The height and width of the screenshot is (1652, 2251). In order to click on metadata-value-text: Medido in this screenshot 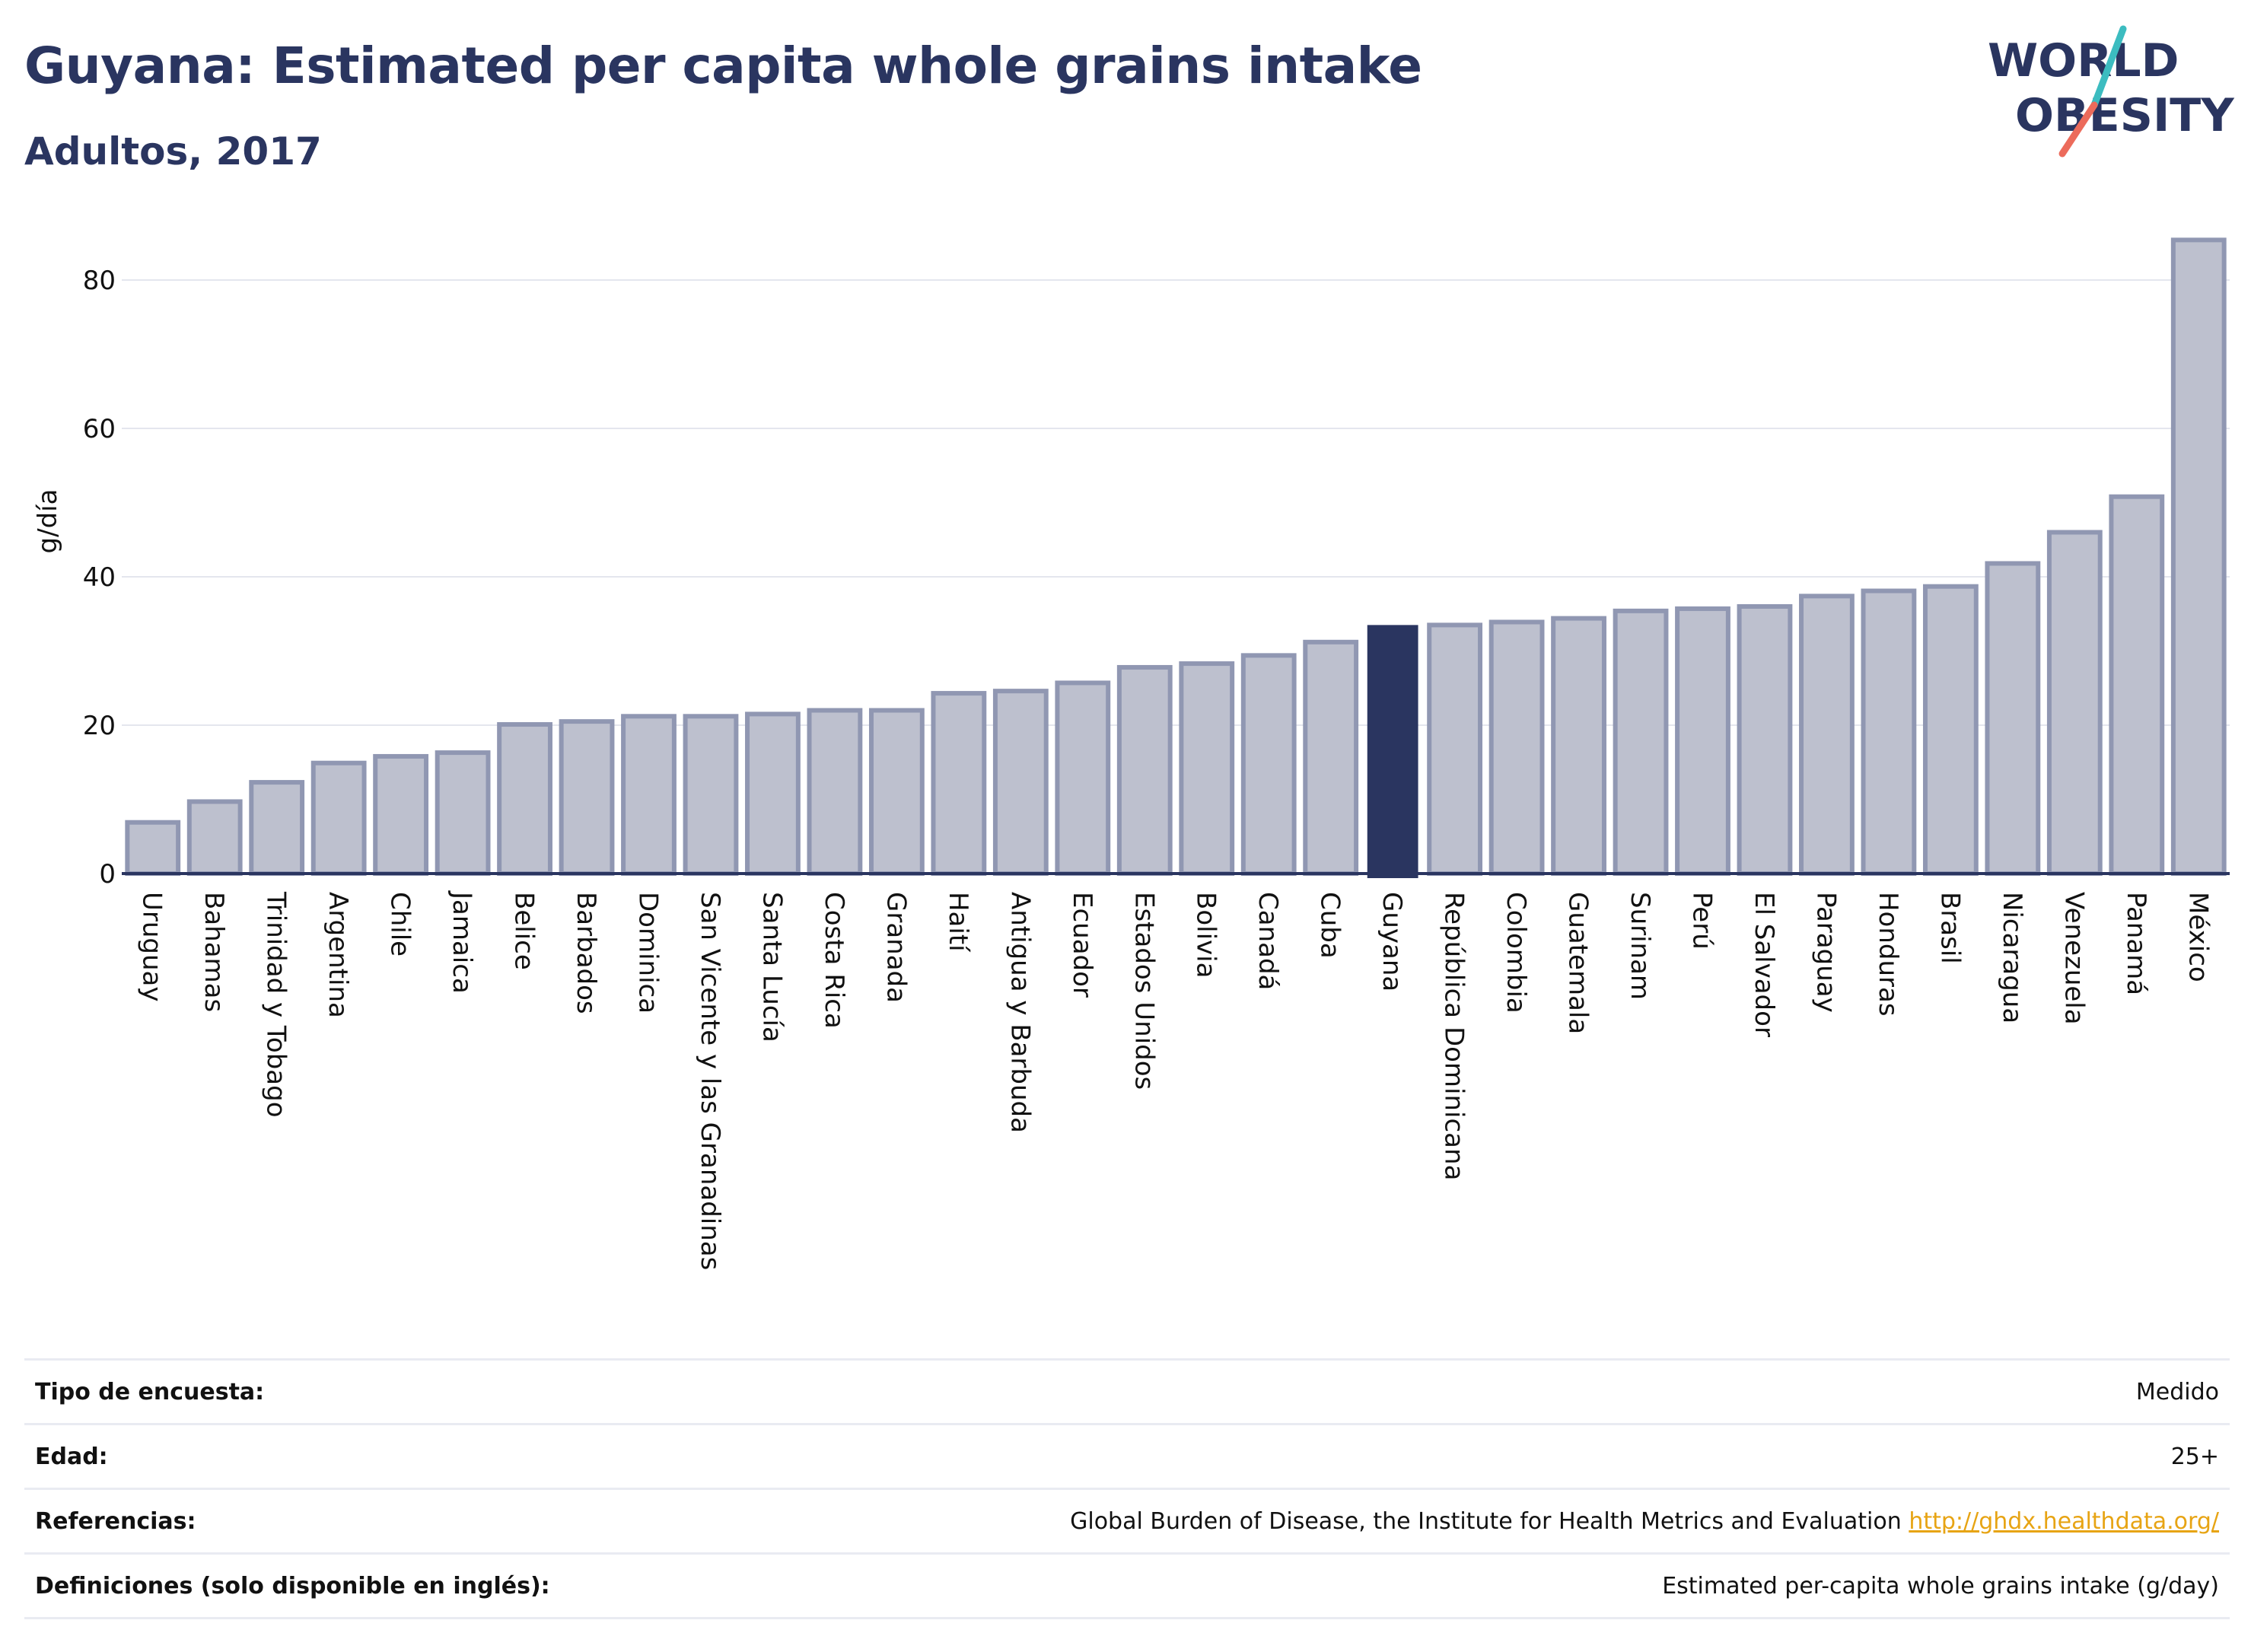, I will do `click(2177, 1391)`.